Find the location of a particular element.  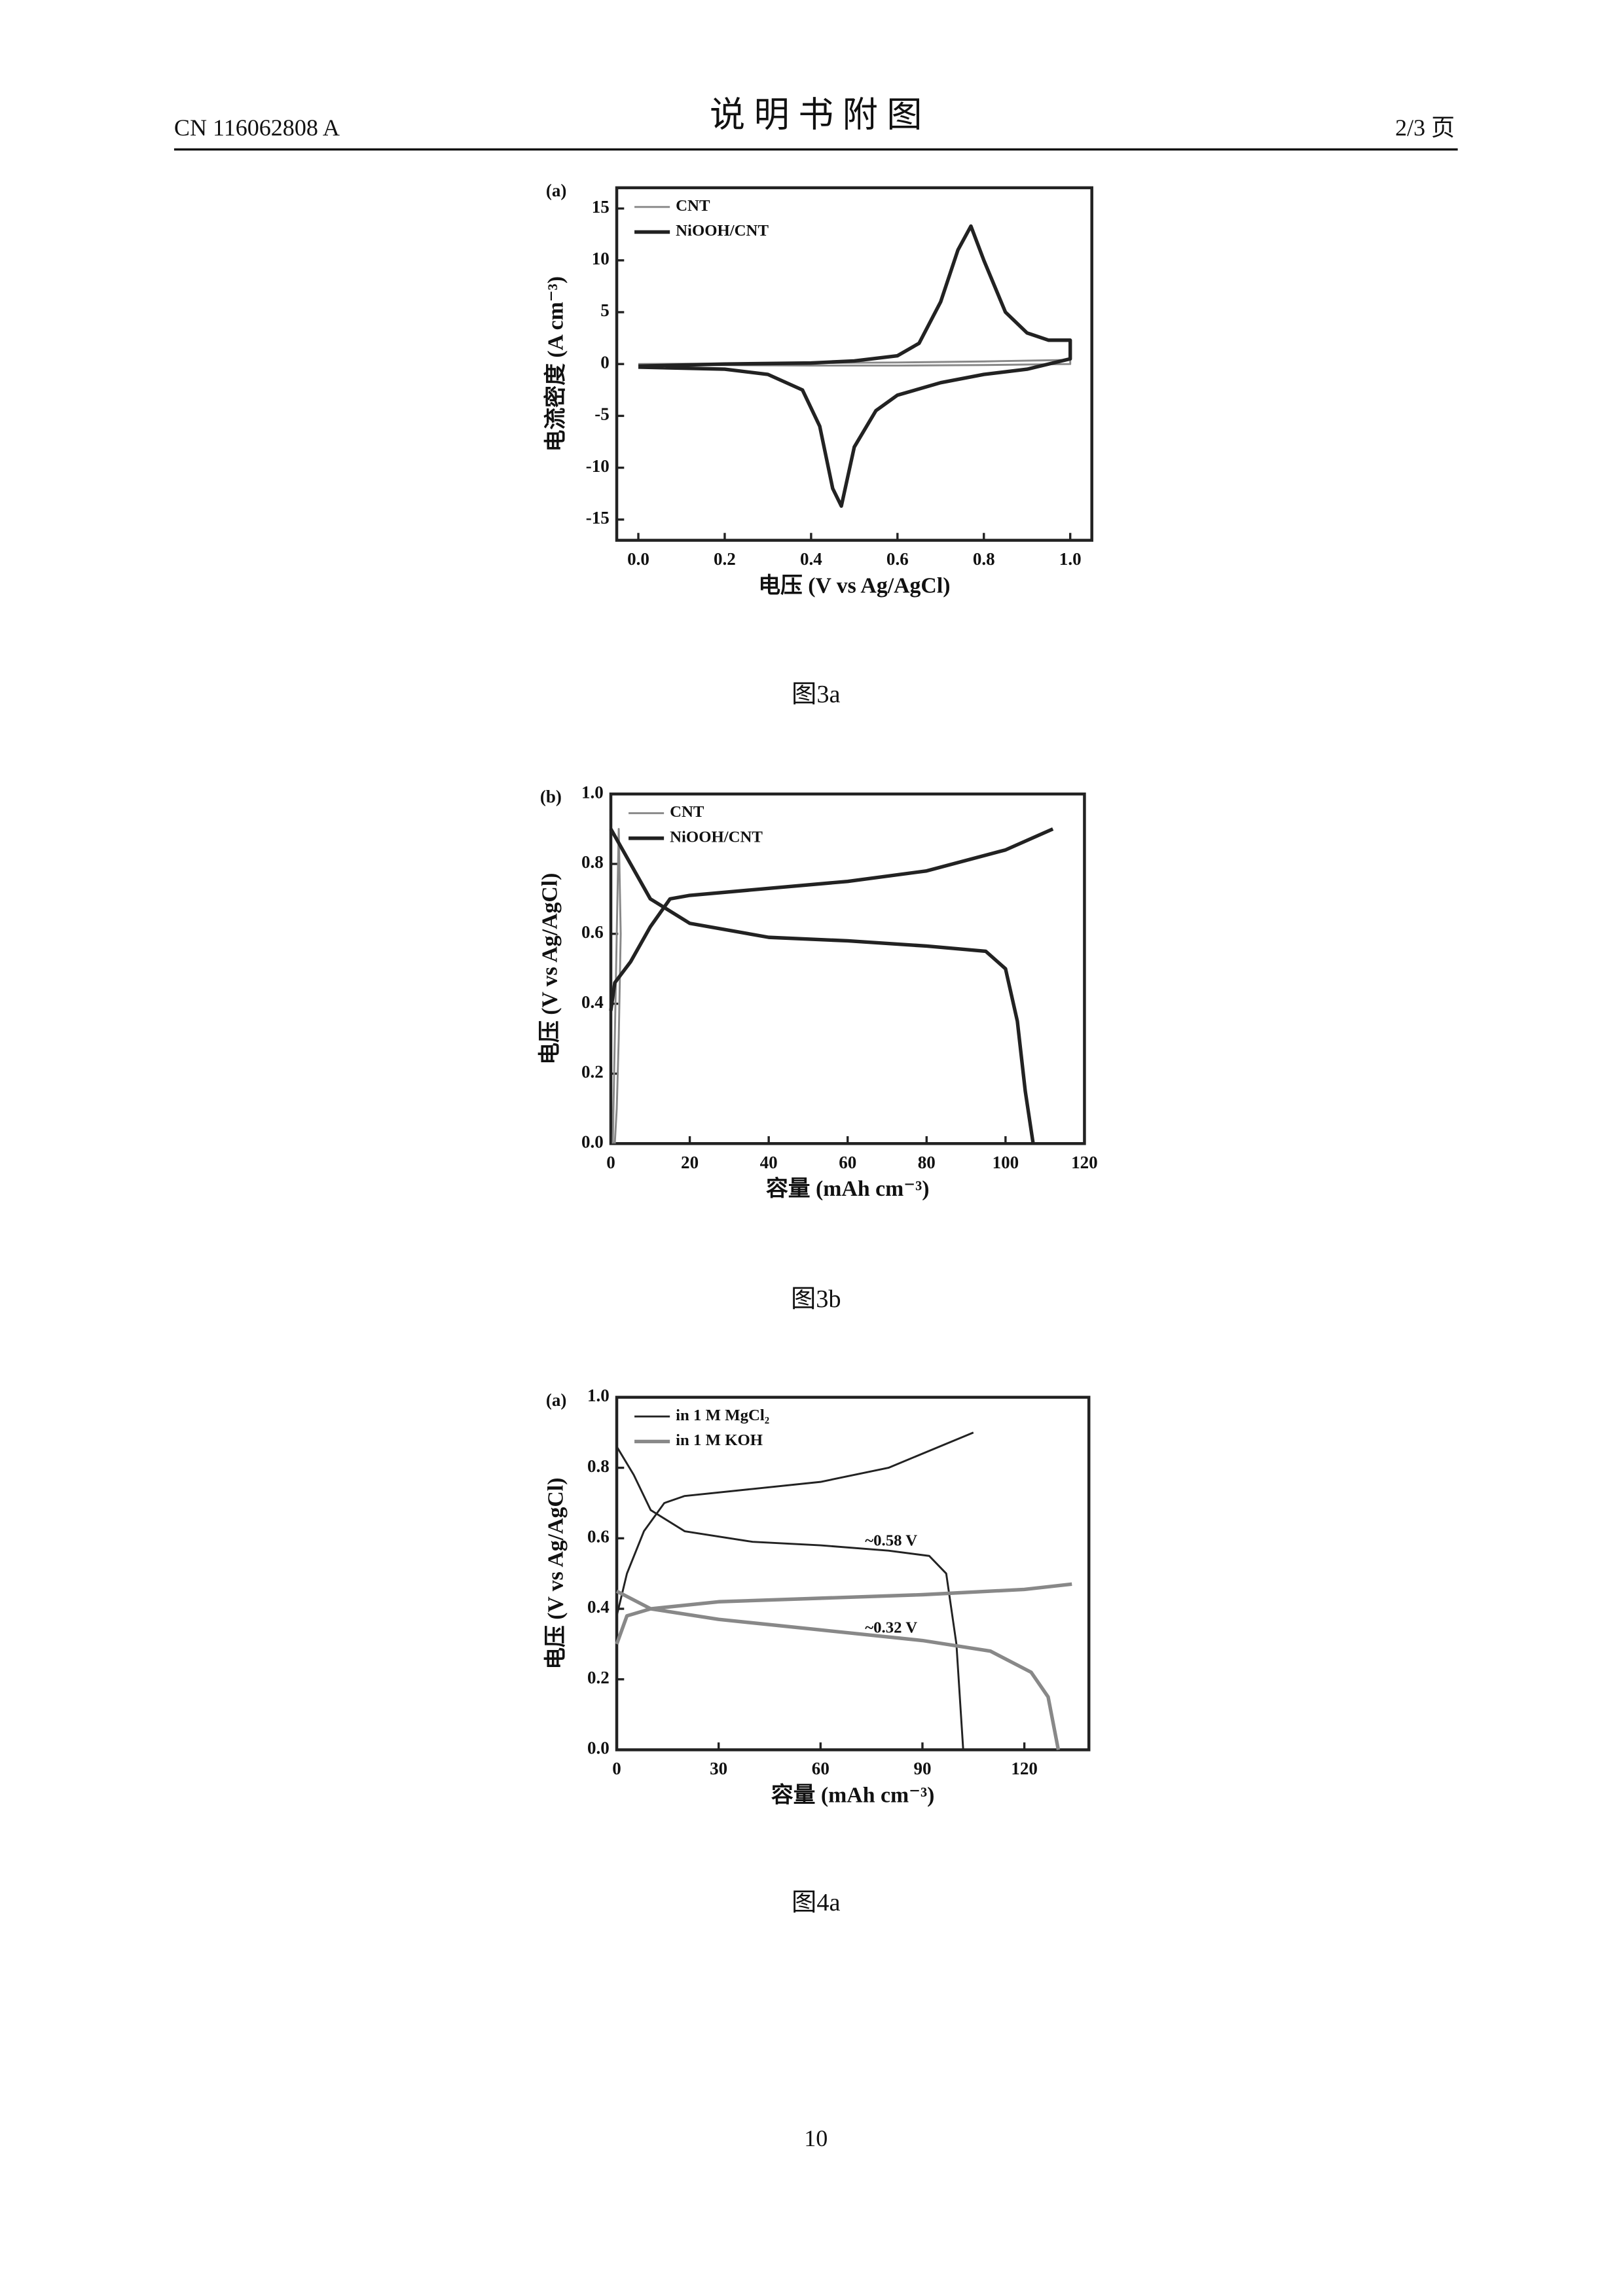

annotation: ~0.58 V is located at coordinates (891, 1540).